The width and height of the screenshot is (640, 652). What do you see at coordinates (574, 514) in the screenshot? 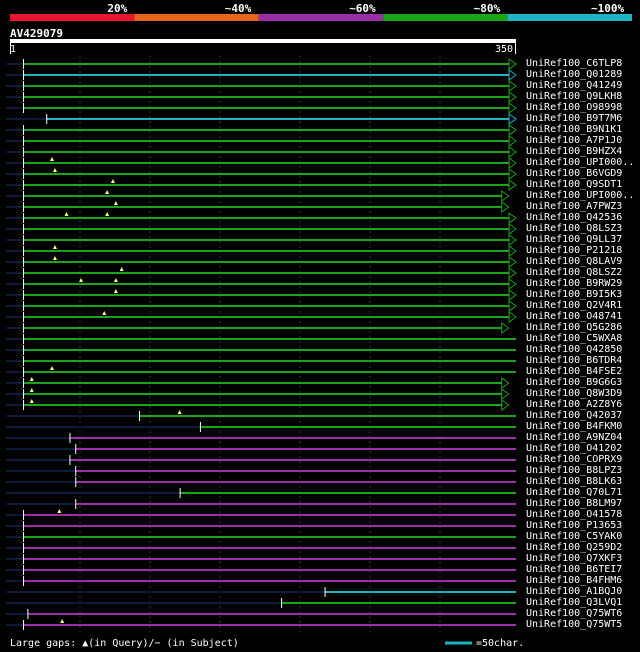
I see `hit-label: UniRef100_O41578` at bounding box center [574, 514].